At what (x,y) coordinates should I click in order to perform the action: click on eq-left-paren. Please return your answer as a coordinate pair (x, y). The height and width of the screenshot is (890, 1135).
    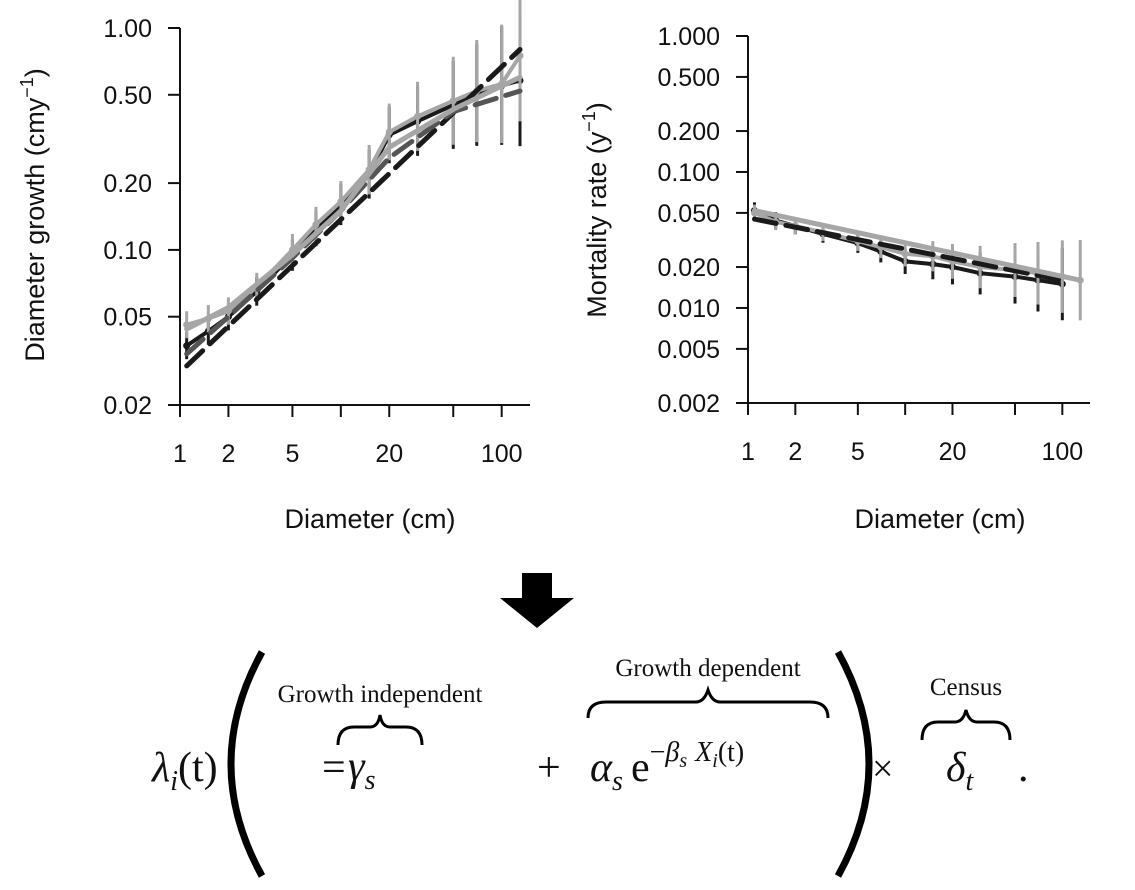
    Looking at the image, I should click on (246, 764).